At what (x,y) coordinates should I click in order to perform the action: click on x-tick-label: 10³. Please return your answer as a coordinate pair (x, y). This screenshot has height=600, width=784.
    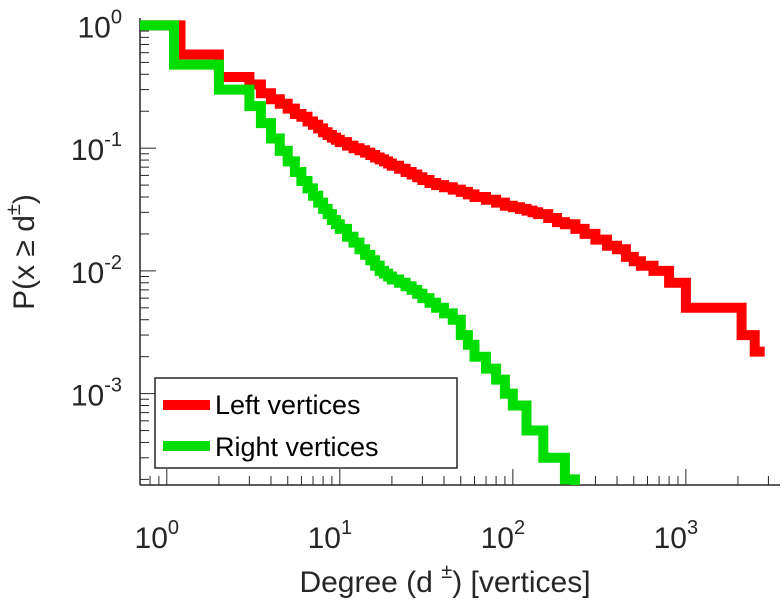
    Looking at the image, I should click on (676, 536).